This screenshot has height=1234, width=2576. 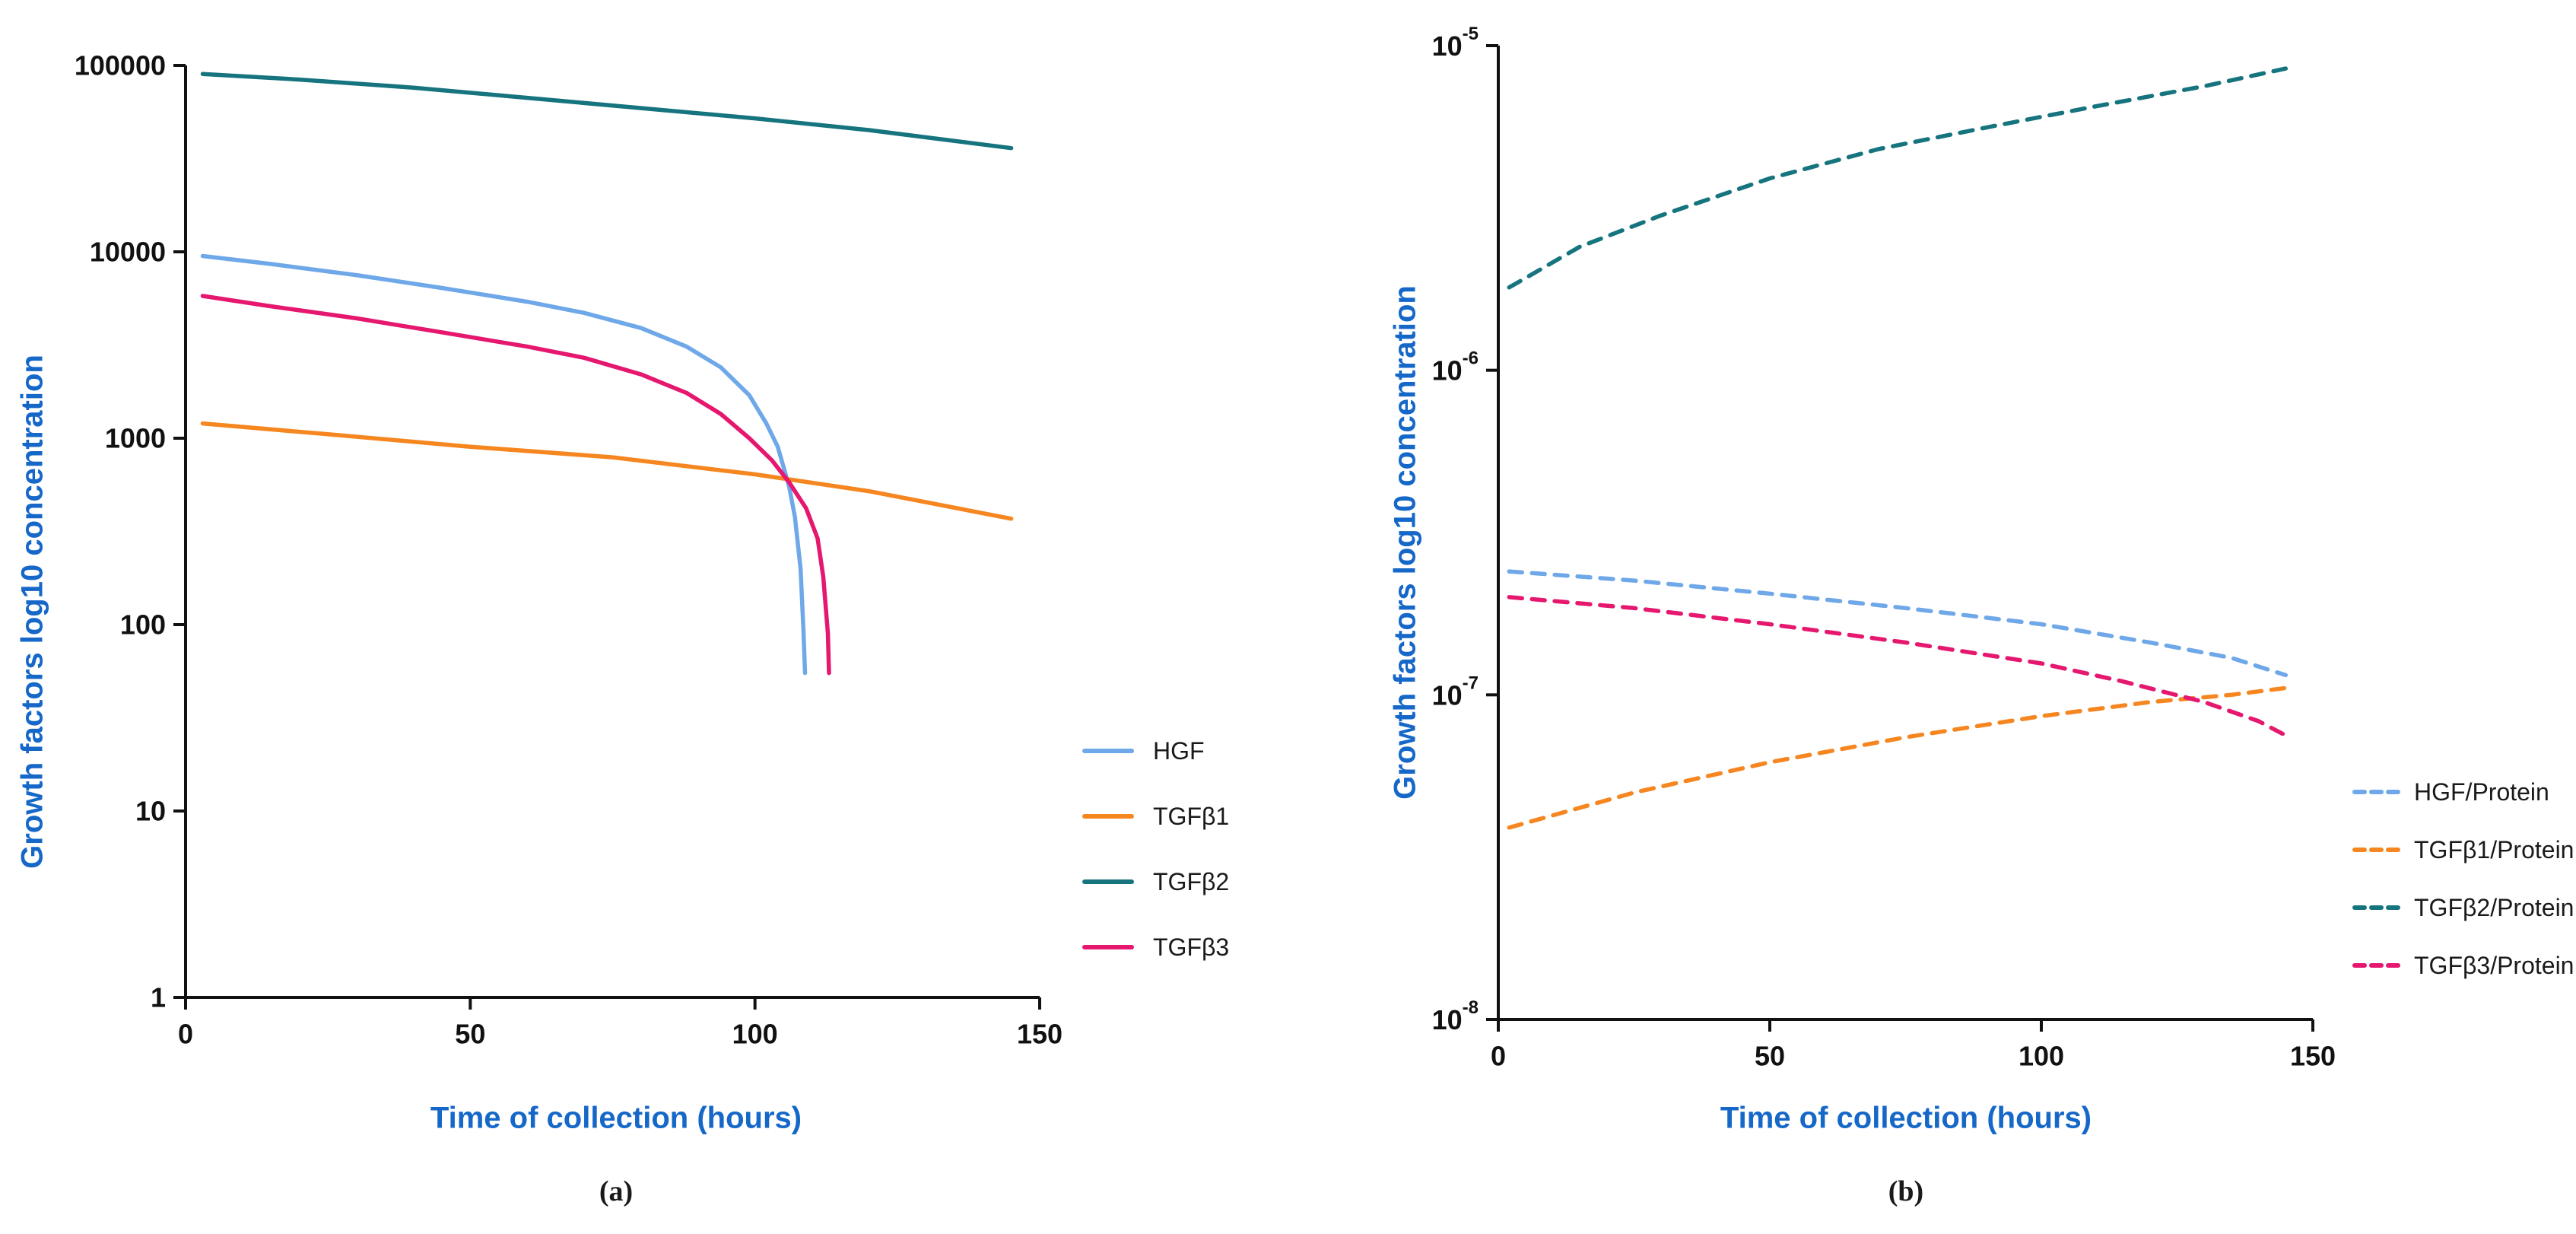 I want to click on series-TGFβ3, so click(x=515, y=485).